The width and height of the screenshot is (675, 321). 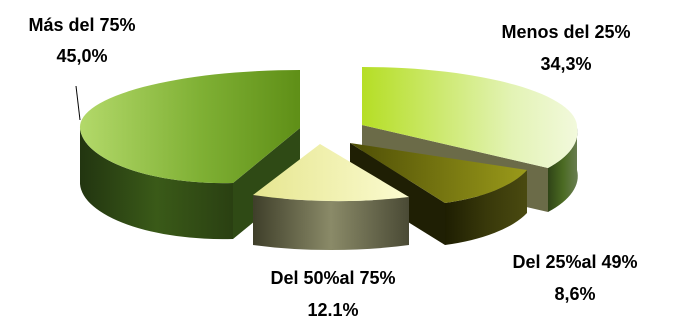 I want to click on value-menos-del-25: 34,3%, so click(x=565, y=64).